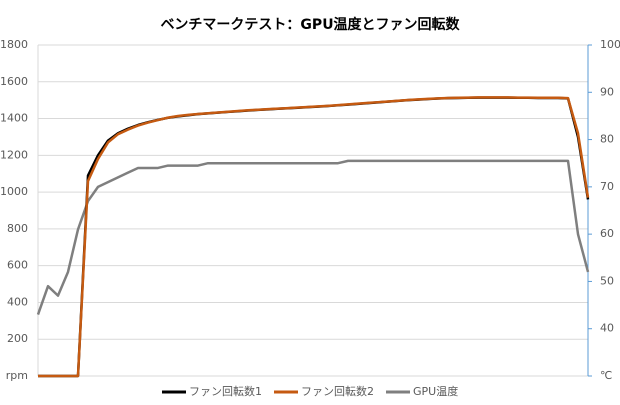 The height and width of the screenshot is (405, 620). What do you see at coordinates (17, 265) in the screenshot?
I see `y-tick-label: 600` at bounding box center [17, 265].